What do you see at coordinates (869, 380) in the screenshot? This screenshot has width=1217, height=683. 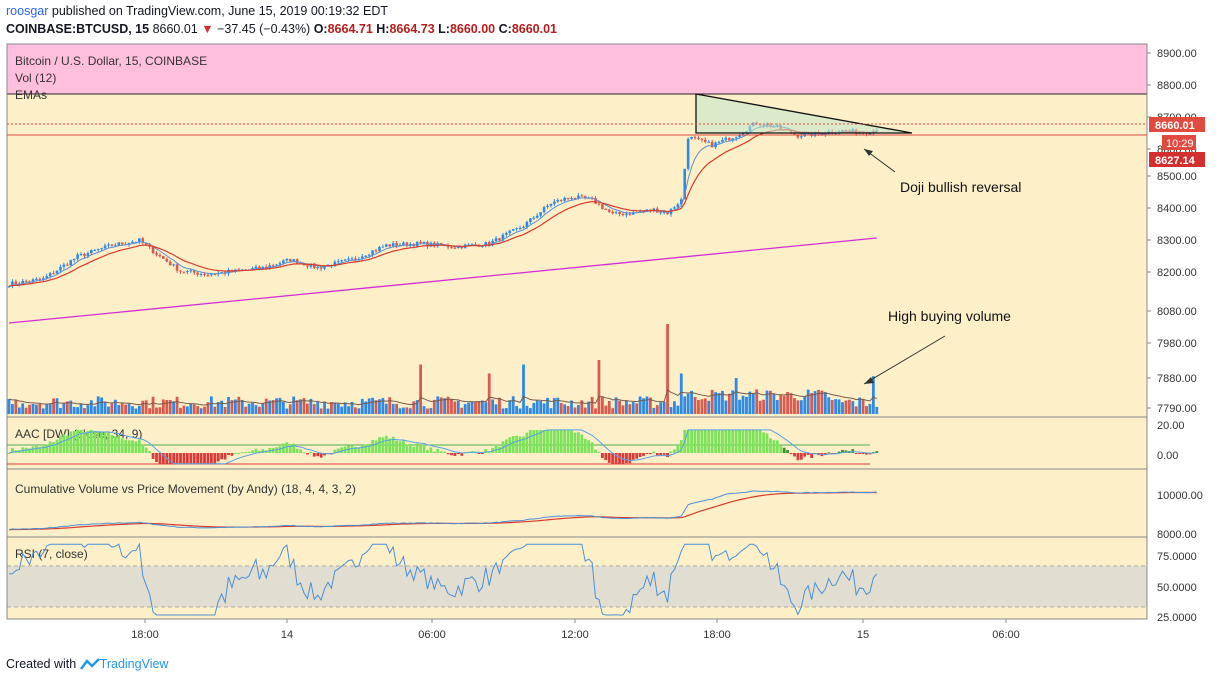 I see `annotation-volume-arrowhead` at bounding box center [869, 380].